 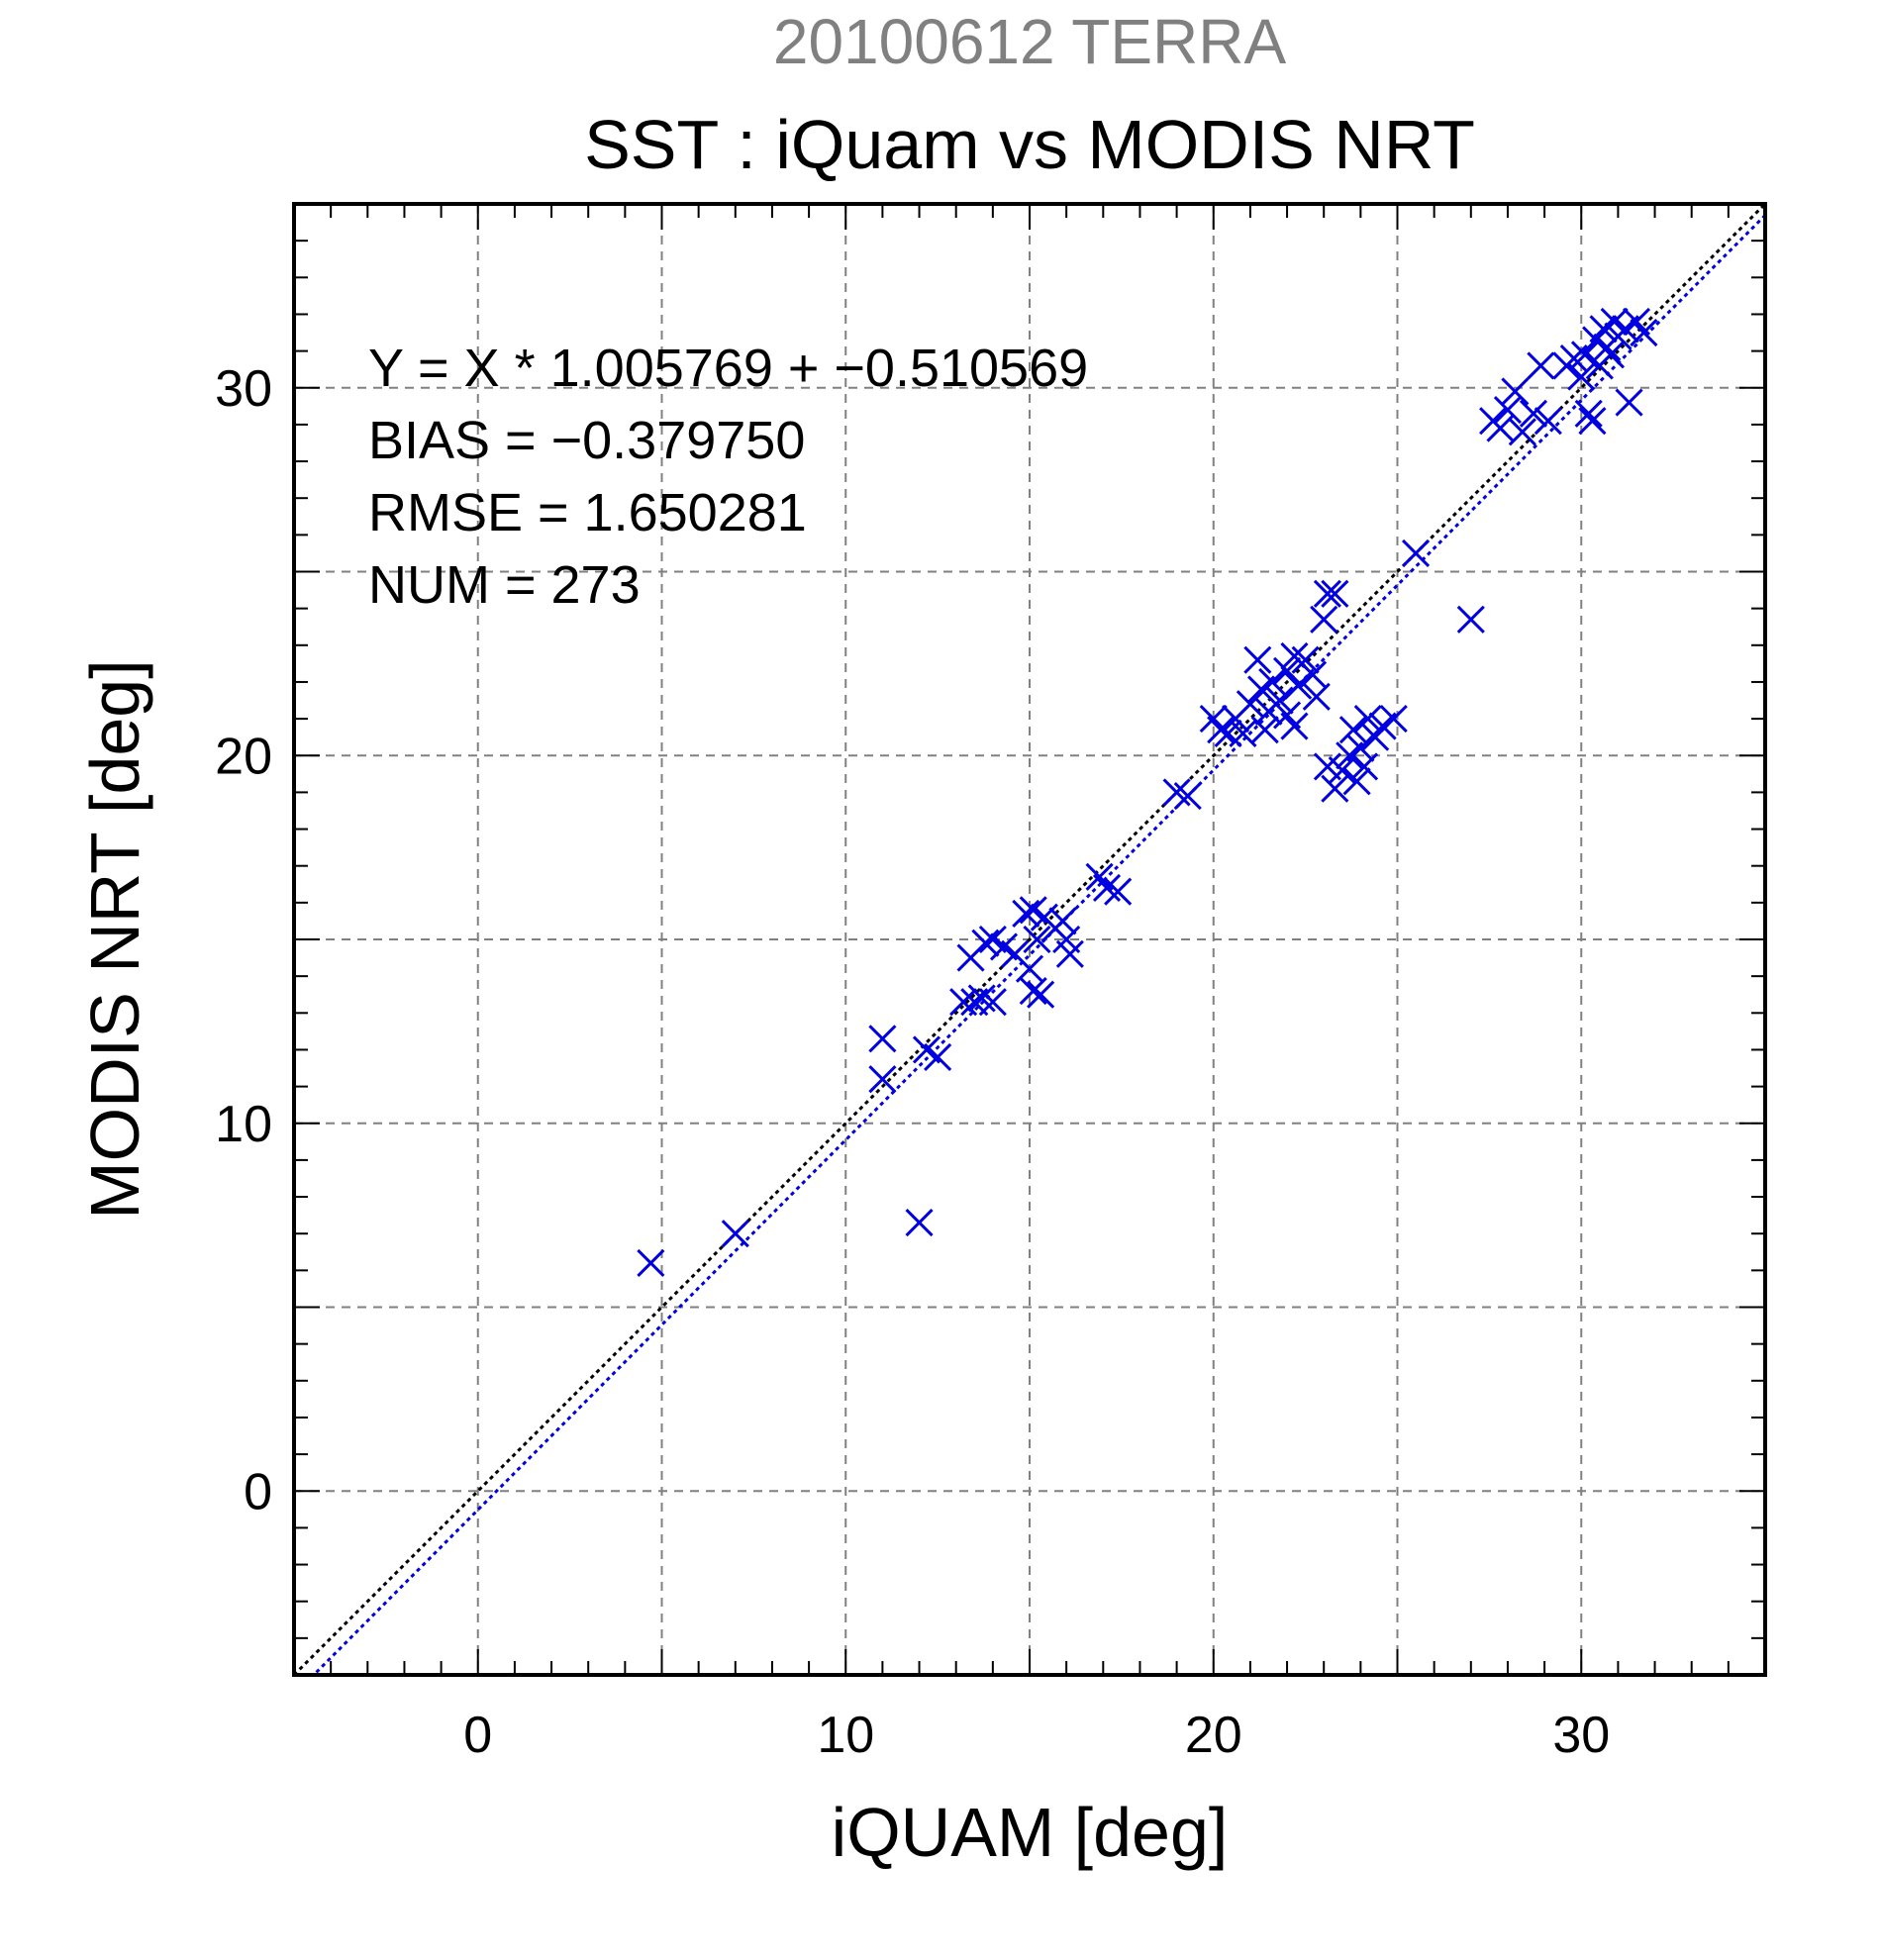 I want to click on y-tick-label: 30, so click(x=244, y=389).